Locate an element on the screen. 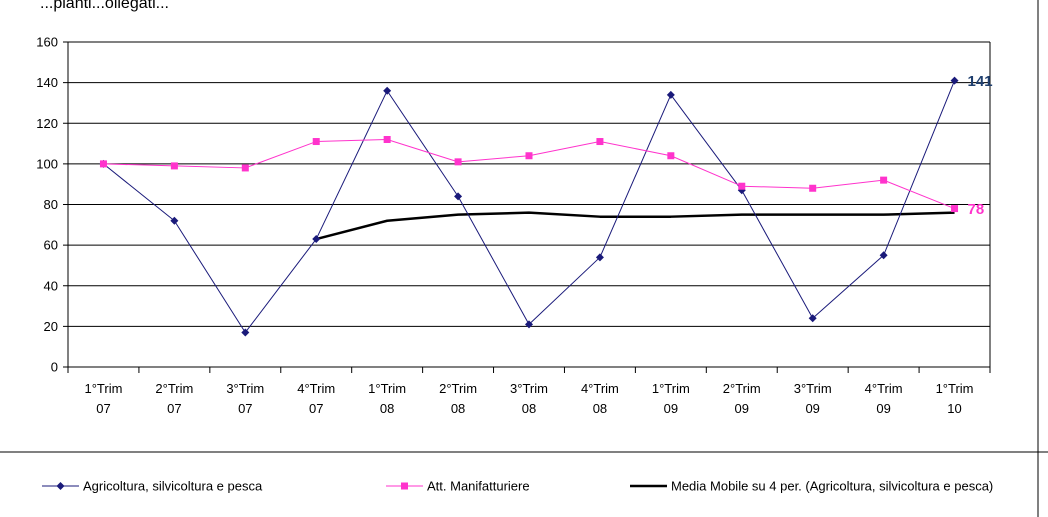 The width and height of the screenshot is (1048, 517). legend-label-0: Agricoltura, silvicoltura e pesca is located at coordinates (173, 486).